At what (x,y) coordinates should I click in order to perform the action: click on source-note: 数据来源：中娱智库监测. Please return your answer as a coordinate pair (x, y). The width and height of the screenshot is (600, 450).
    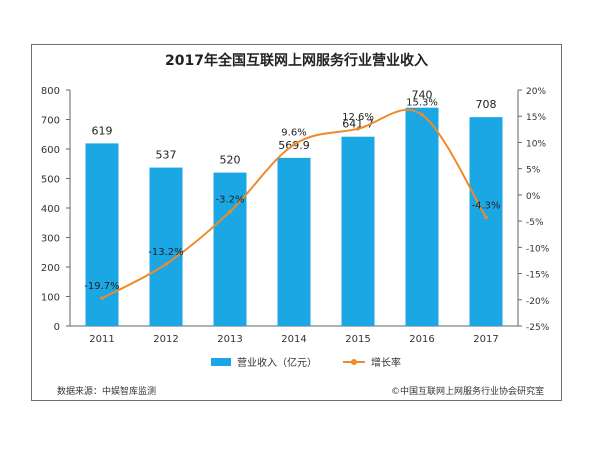
    Looking at the image, I should click on (107, 392).